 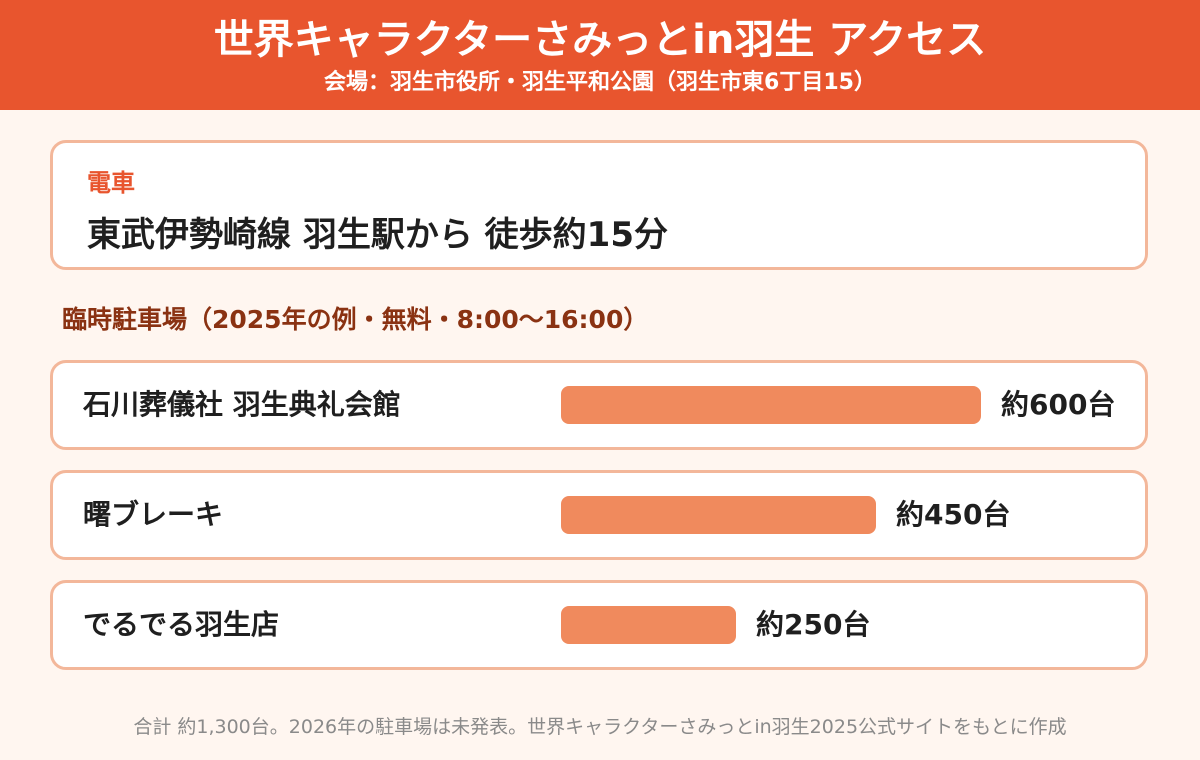 I want to click on parking-lot-name: でるでる羽生店, so click(x=181, y=624).